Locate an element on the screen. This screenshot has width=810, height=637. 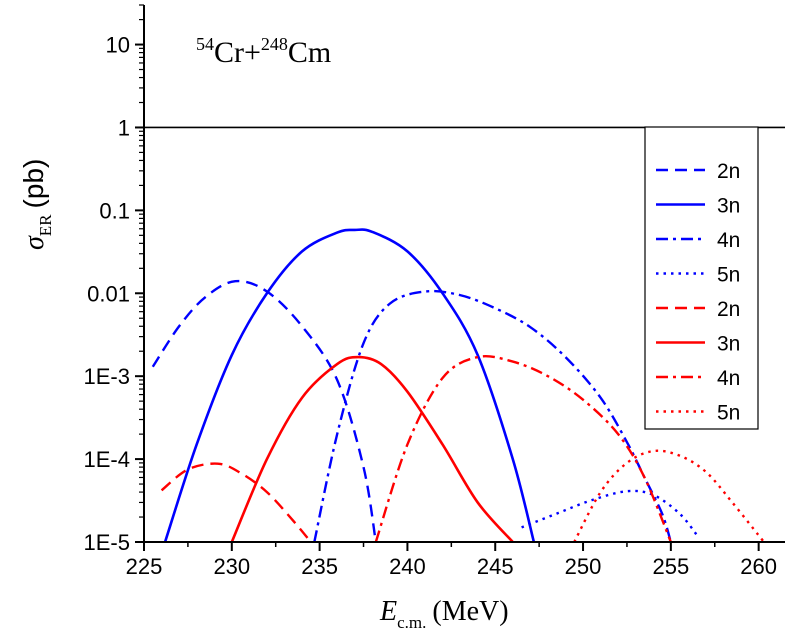
series-blue-2n-dashed is located at coordinates (264, 410).